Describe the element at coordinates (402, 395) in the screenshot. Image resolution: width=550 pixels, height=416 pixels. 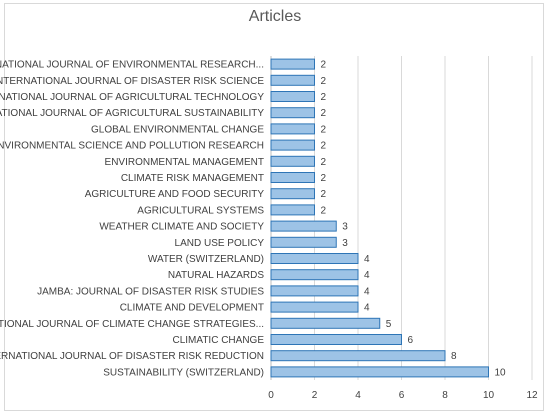
I see `x-tick-label: 6` at that location.